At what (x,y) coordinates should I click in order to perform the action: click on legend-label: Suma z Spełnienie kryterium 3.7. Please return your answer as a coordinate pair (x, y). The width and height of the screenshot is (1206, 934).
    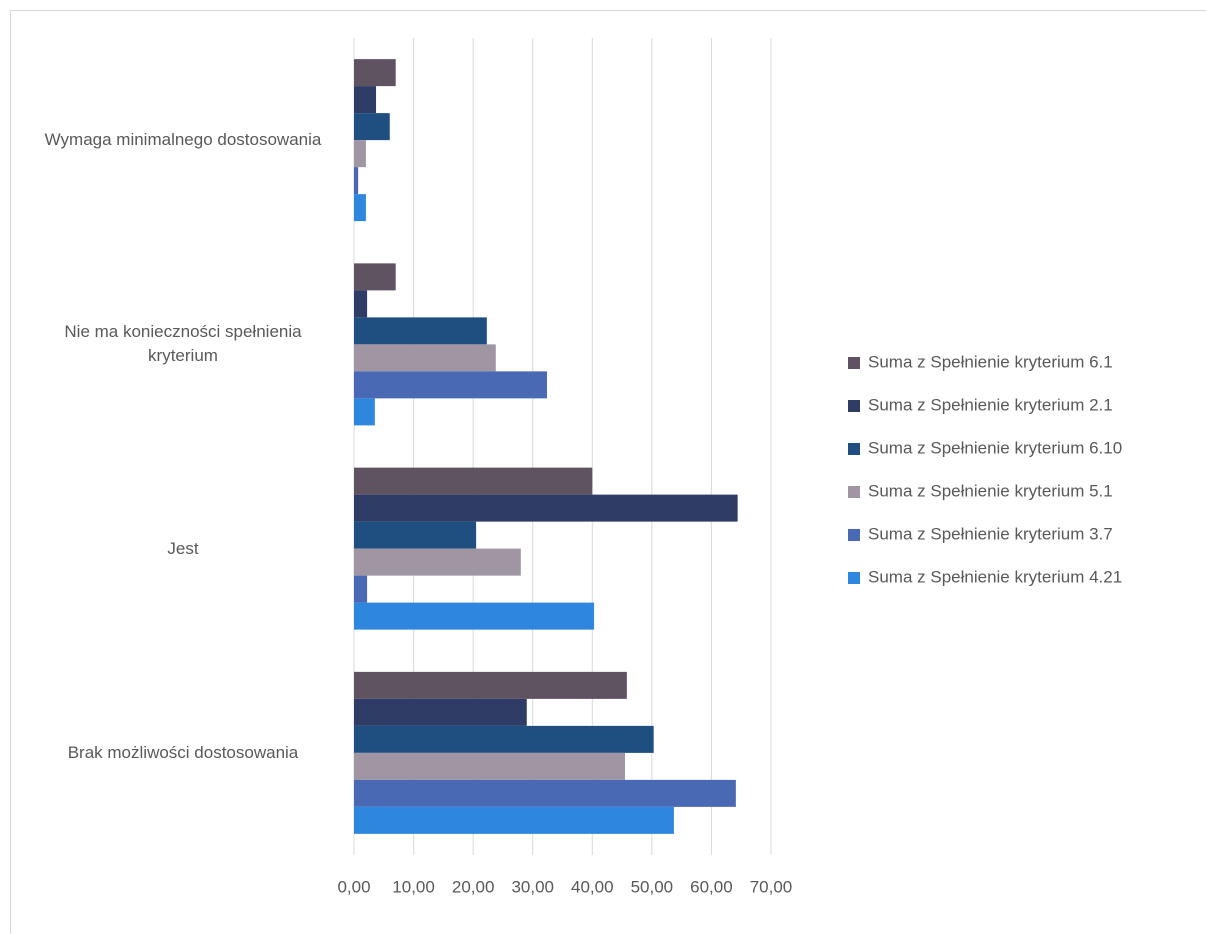
    Looking at the image, I should click on (990, 533).